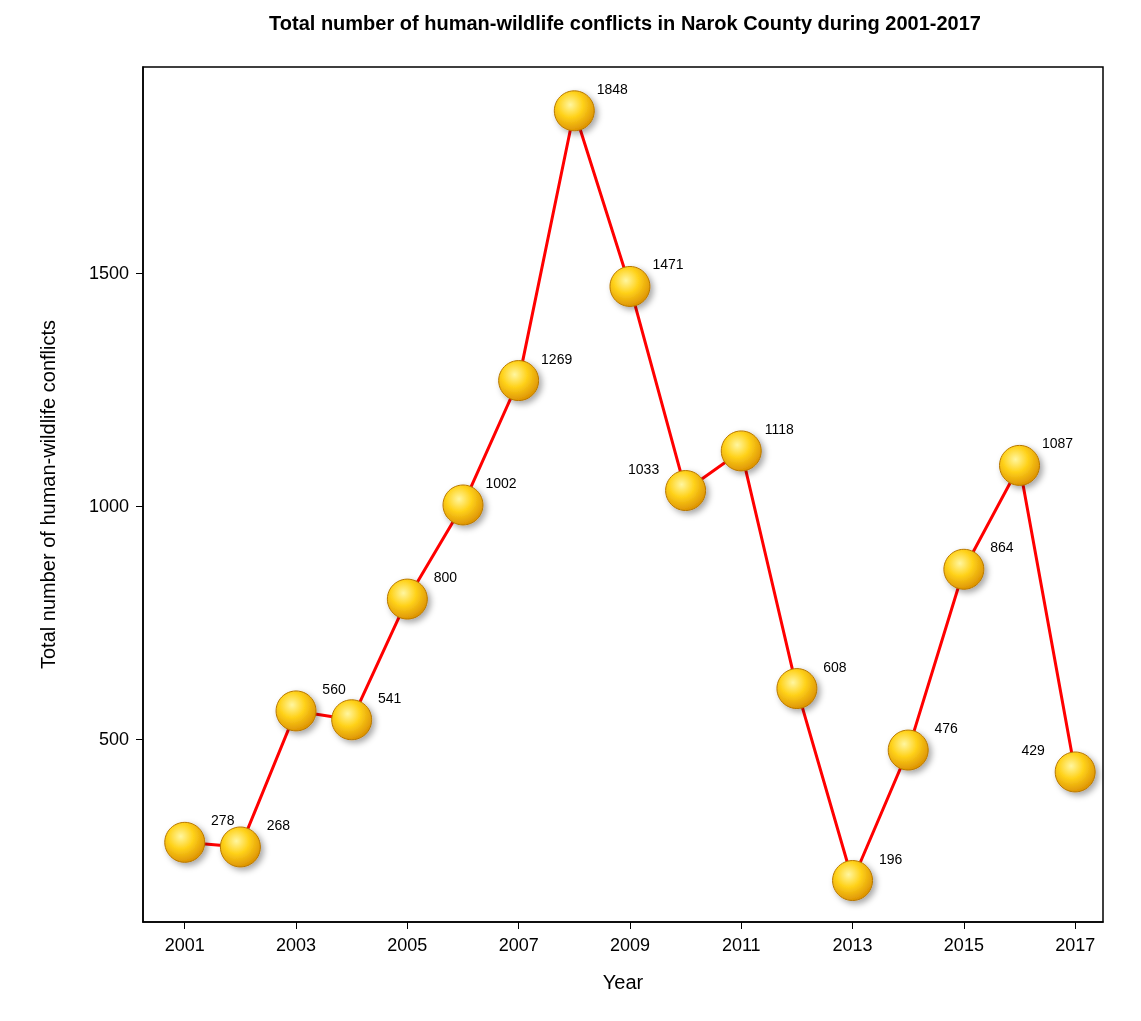 The image size is (1141, 1021). I want to click on data-label: 800, so click(445, 577).